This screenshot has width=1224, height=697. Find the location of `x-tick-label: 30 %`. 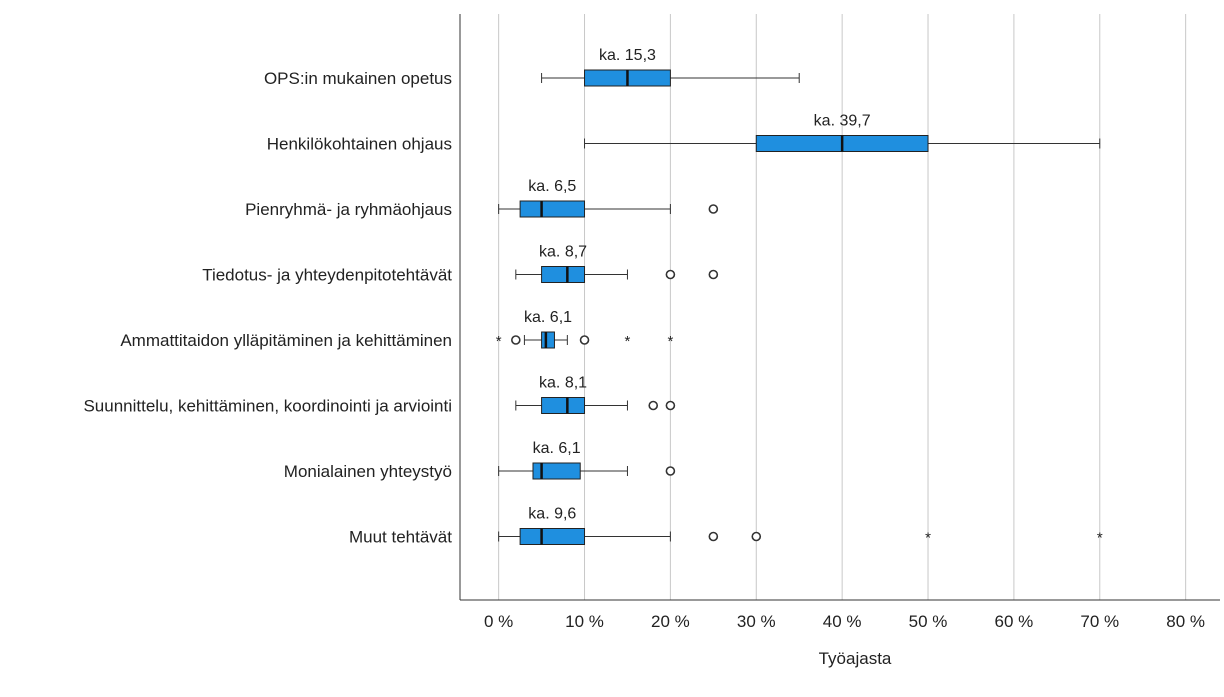

x-tick-label: 30 % is located at coordinates (756, 621).